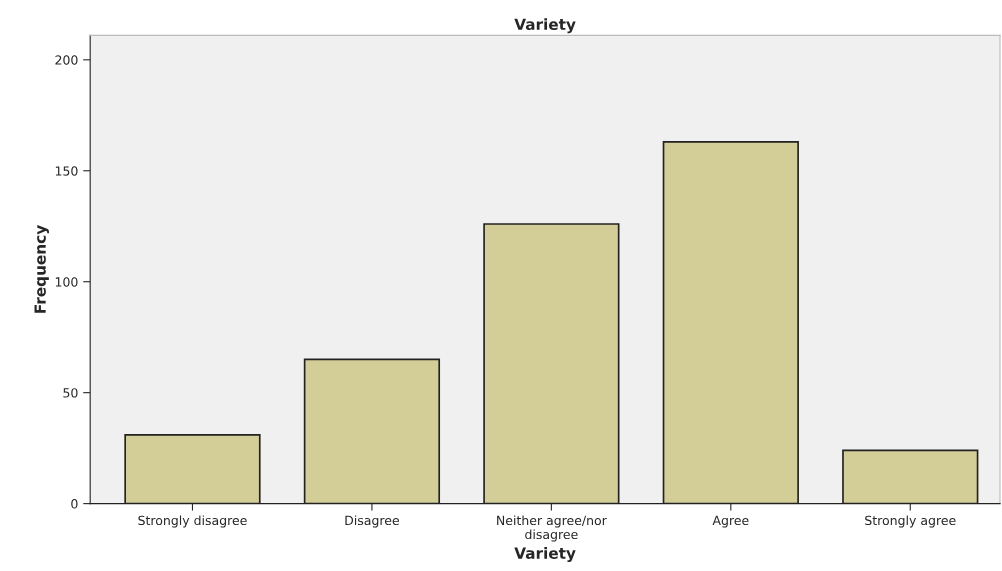 The image size is (1002, 571). Describe the element at coordinates (552, 528) in the screenshot. I see `x-tick-label: Neither agree/nor disagree` at that location.